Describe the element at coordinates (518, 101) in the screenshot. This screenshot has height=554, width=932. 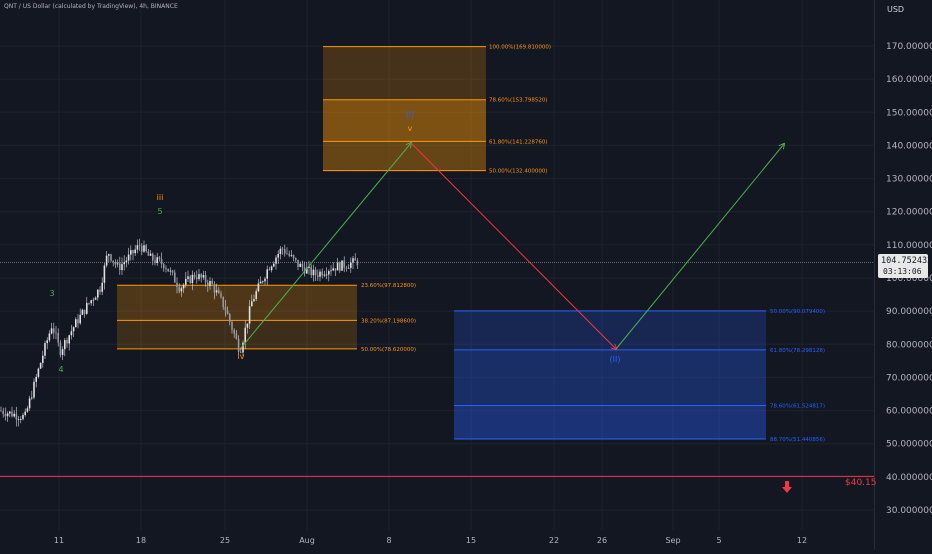
I see `fib-level-label: 78.60%(153.798520)` at that location.